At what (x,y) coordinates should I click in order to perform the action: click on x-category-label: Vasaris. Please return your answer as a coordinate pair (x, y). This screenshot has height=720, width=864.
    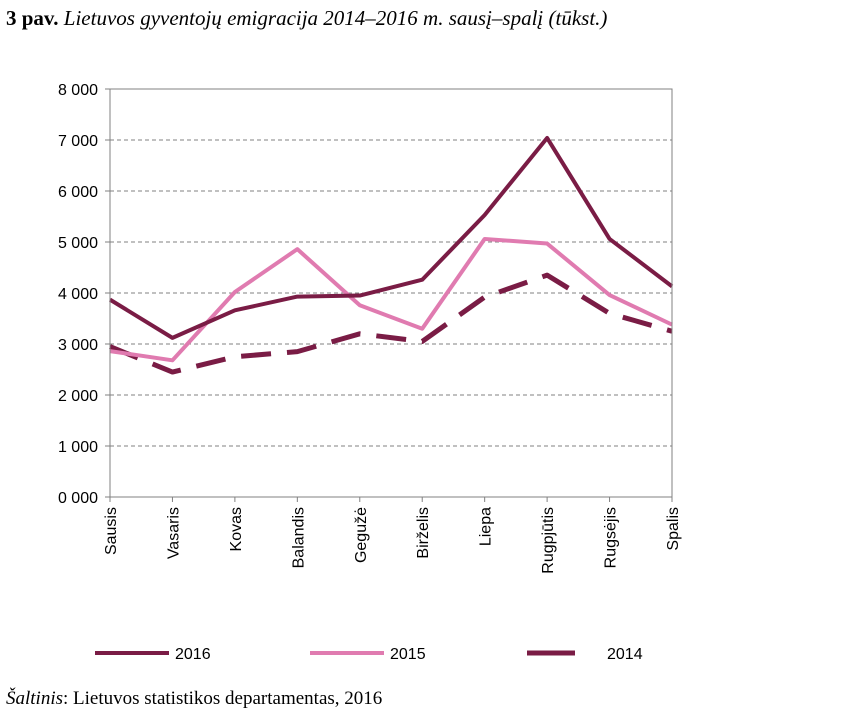
    Looking at the image, I should click on (173, 533).